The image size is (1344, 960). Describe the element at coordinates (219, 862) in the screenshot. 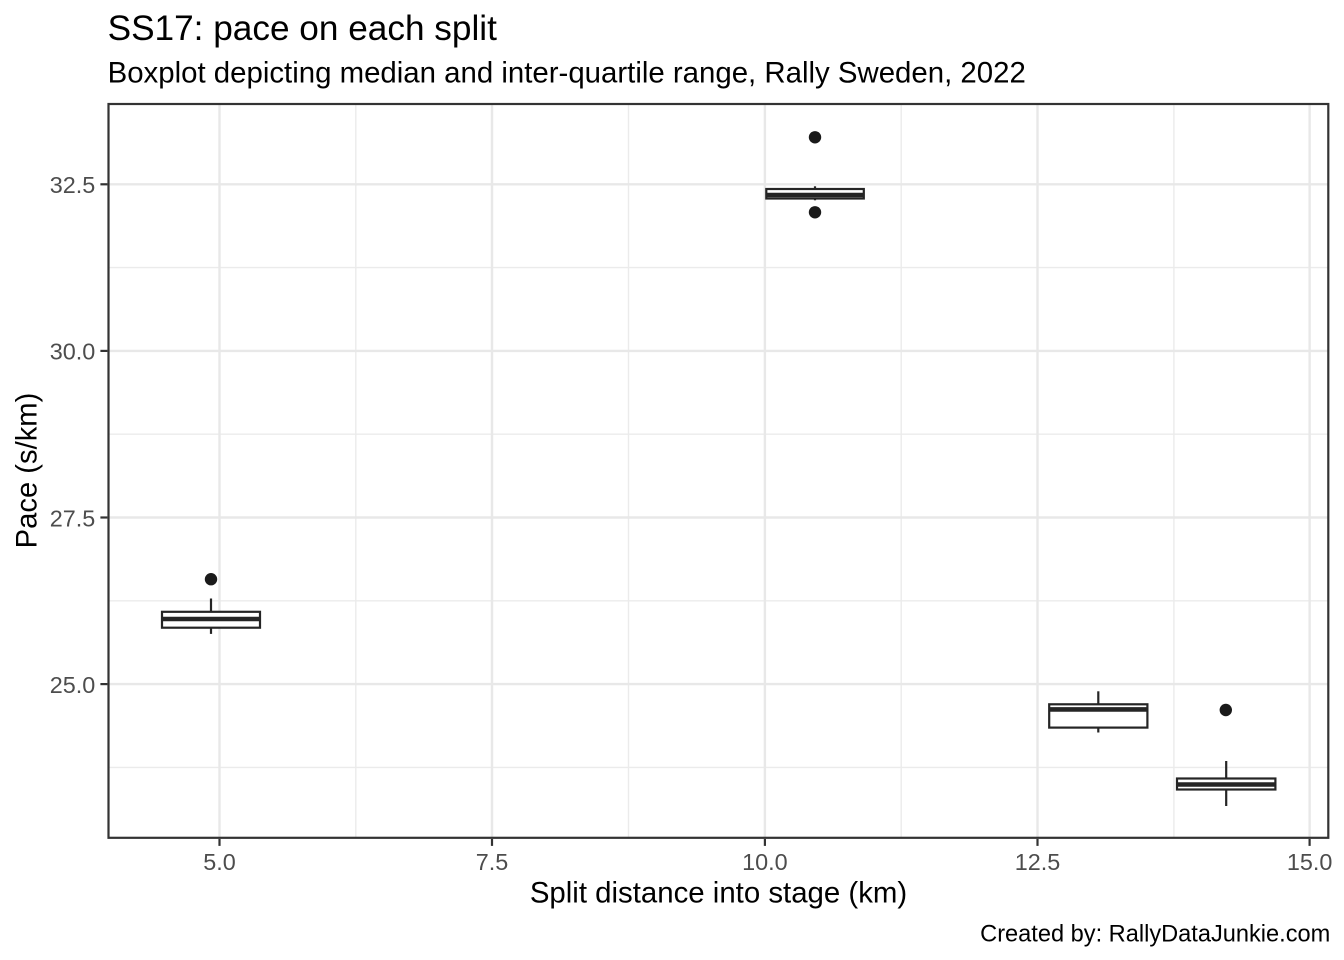

I see `svg-text: 5.0` at that location.